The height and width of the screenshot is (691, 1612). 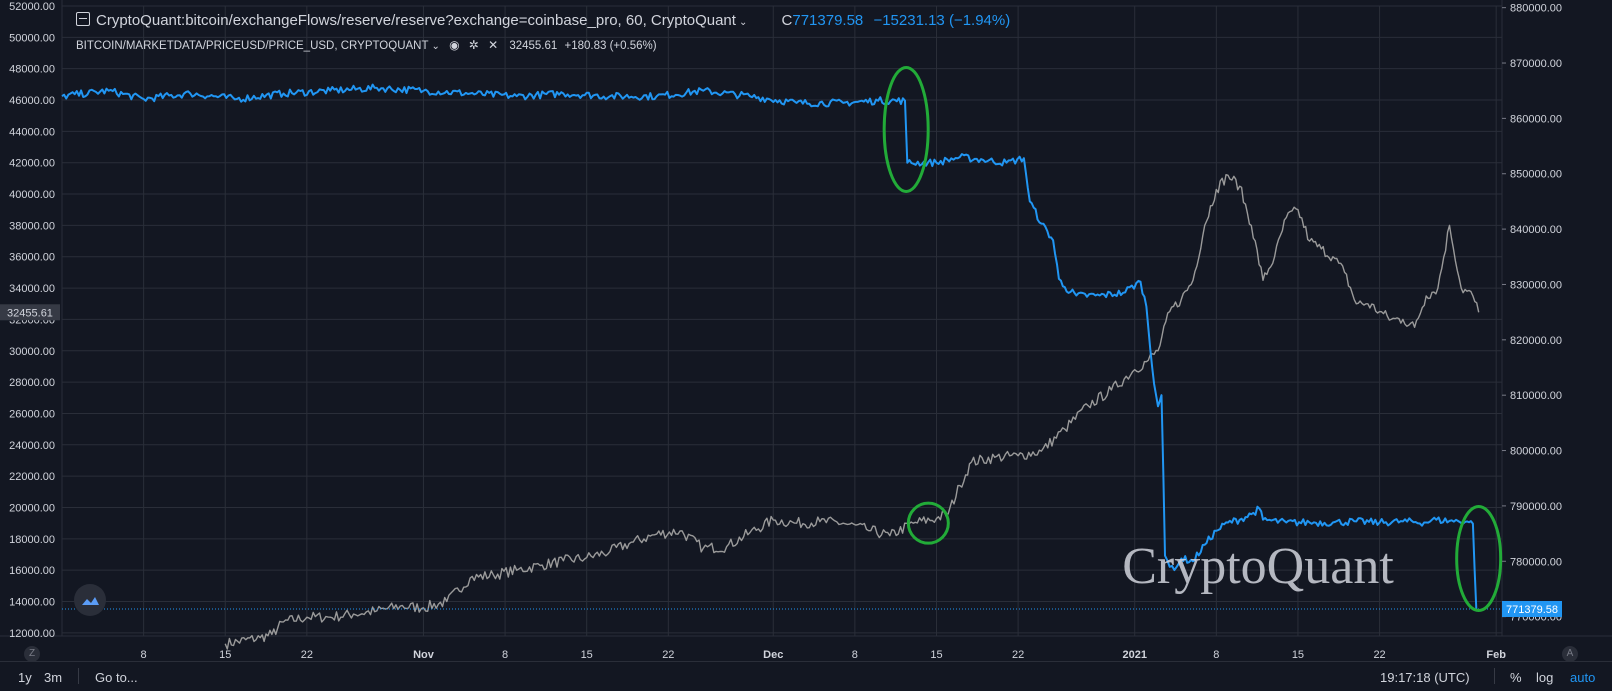 What do you see at coordinates (32, 446) in the screenshot?
I see `left-tick-label: 24000.00` at bounding box center [32, 446].